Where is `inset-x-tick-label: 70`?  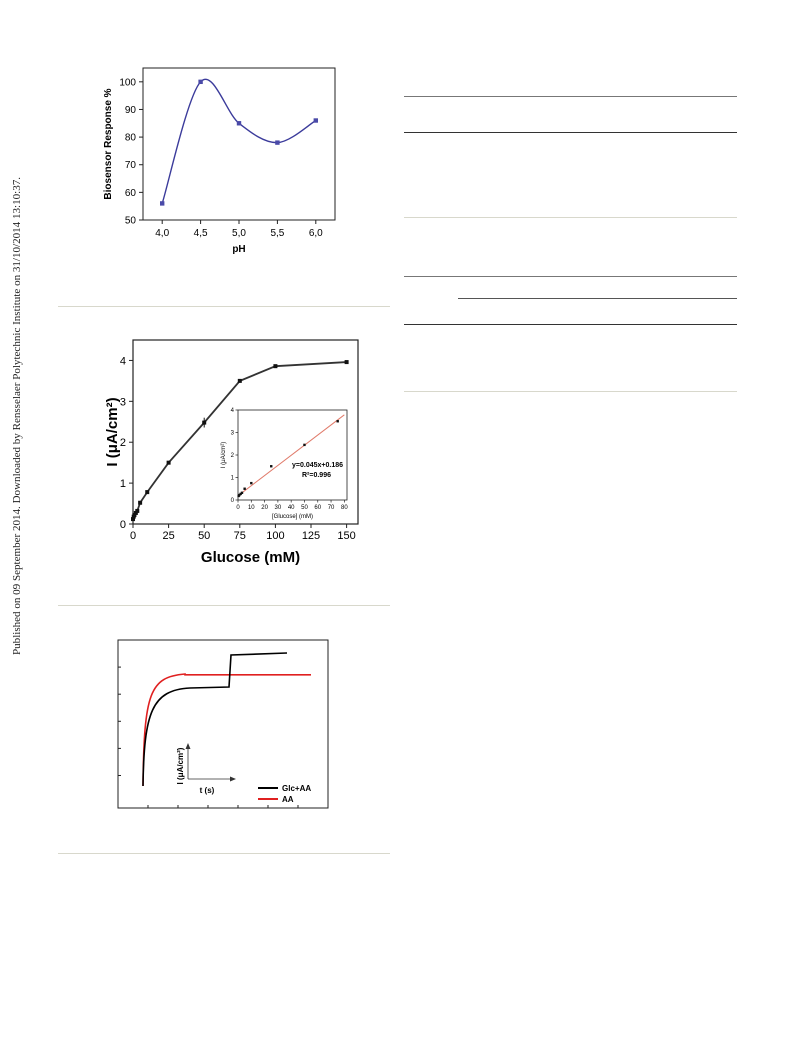
inset-x-tick-label: 70 is located at coordinates (331, 508).